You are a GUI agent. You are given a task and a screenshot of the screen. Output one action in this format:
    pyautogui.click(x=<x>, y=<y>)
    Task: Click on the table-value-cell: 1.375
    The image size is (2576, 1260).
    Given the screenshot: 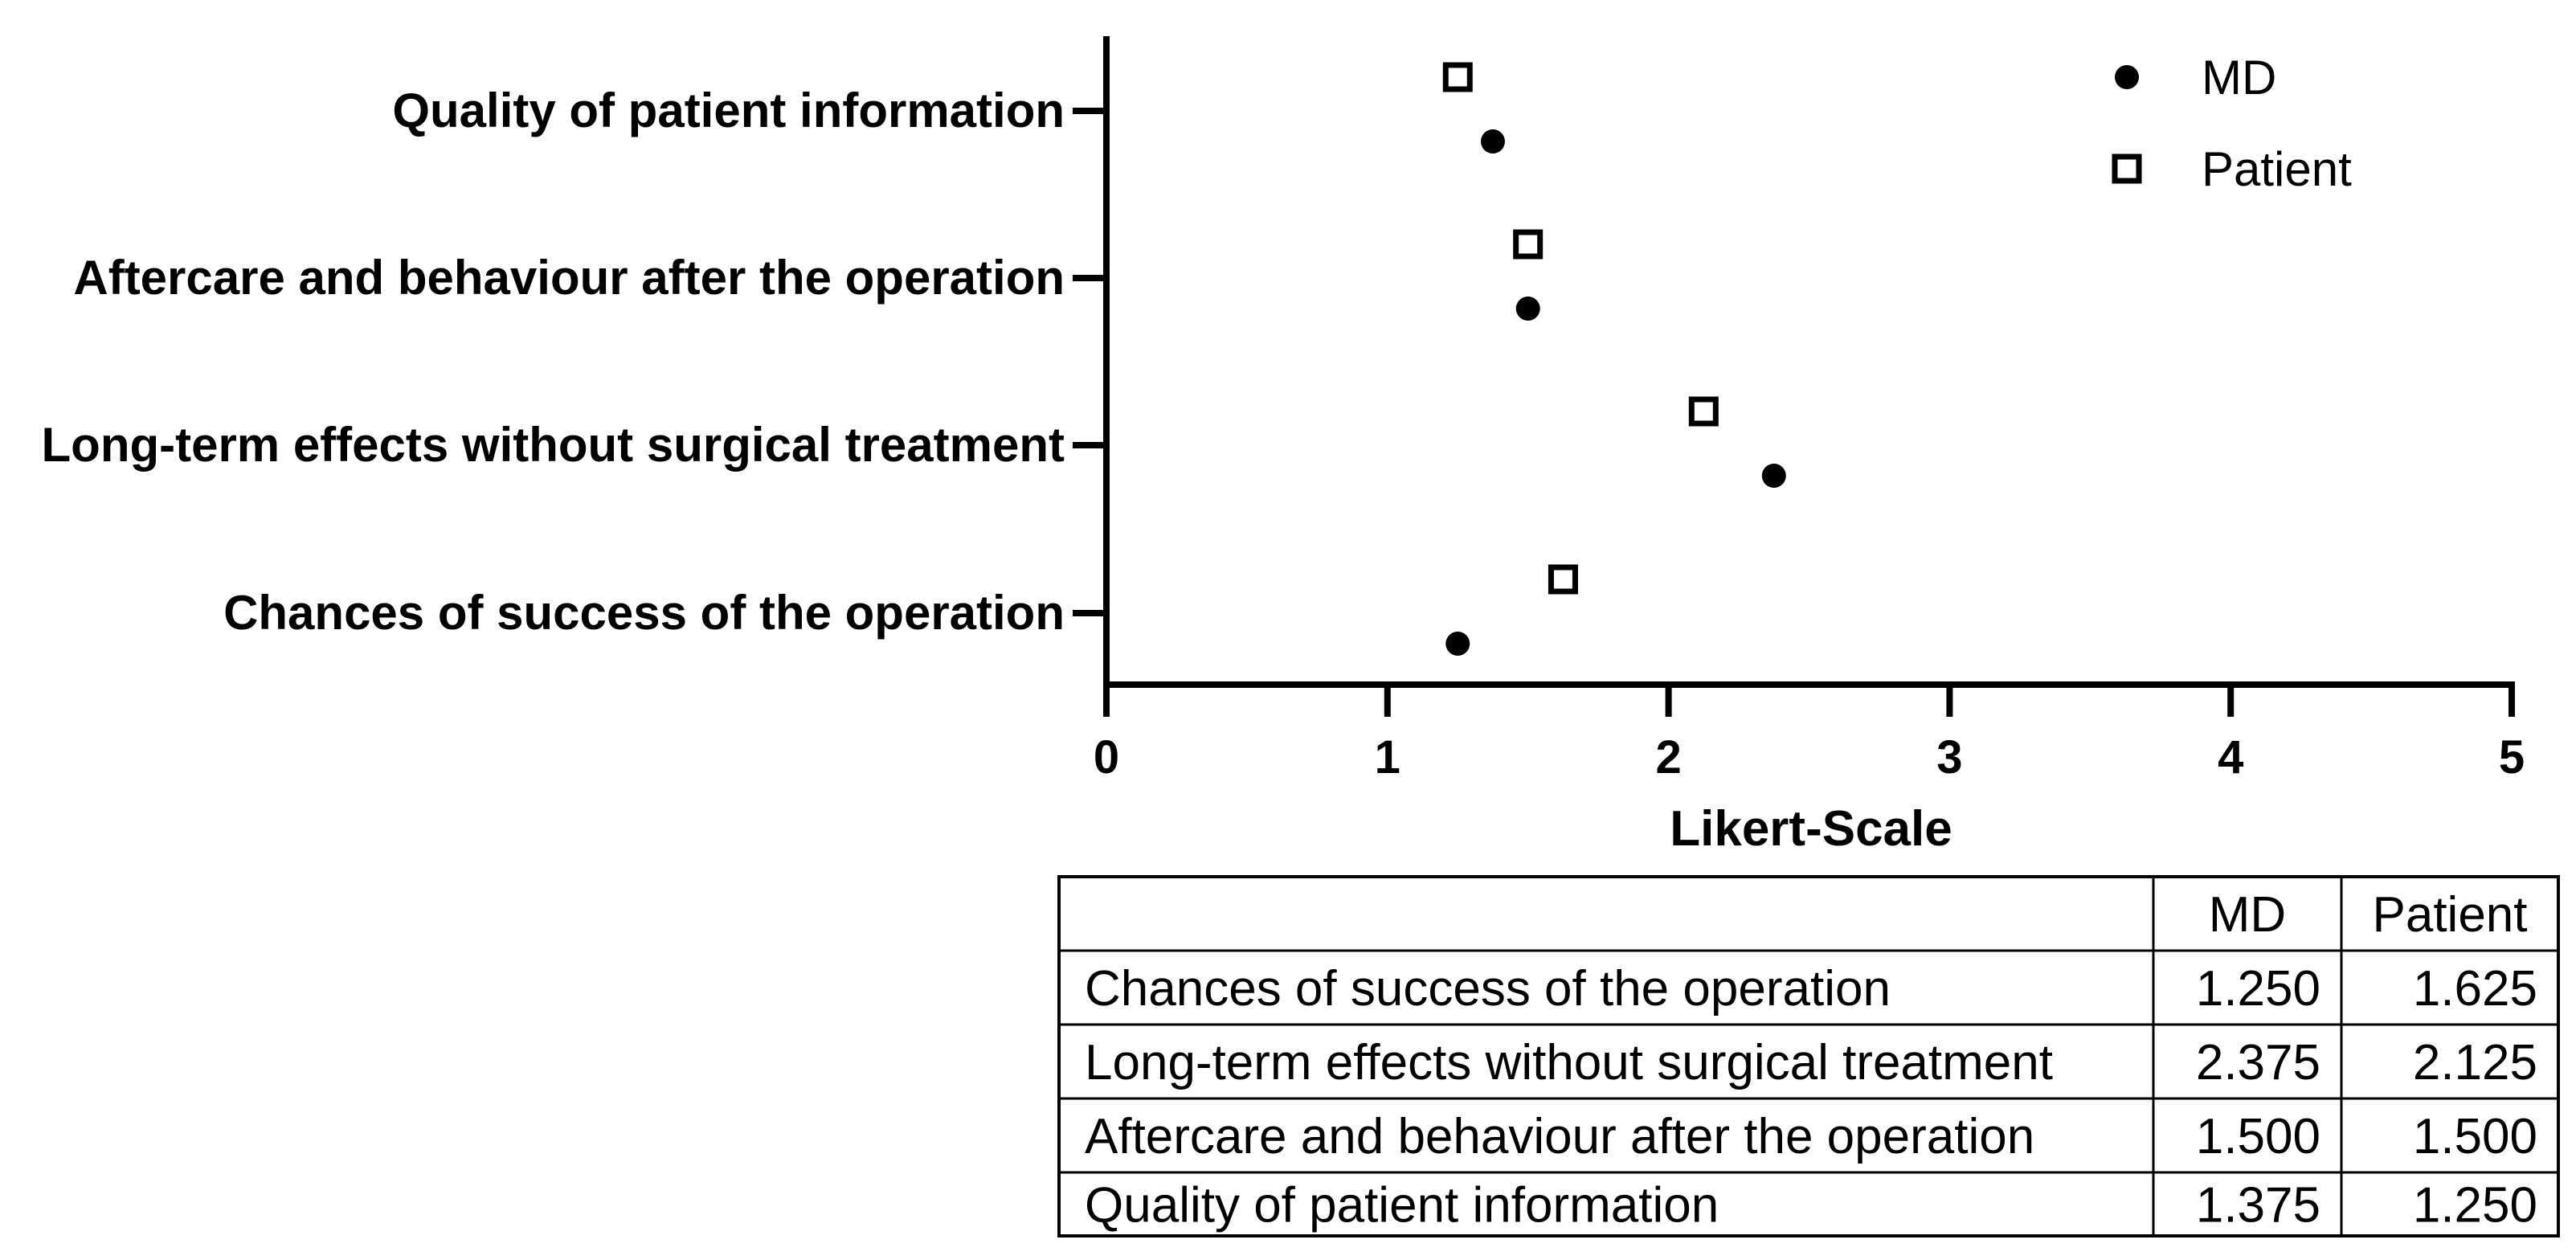 What is the action you would take?
    pyautogui.click(x=2258, y=1205)
    